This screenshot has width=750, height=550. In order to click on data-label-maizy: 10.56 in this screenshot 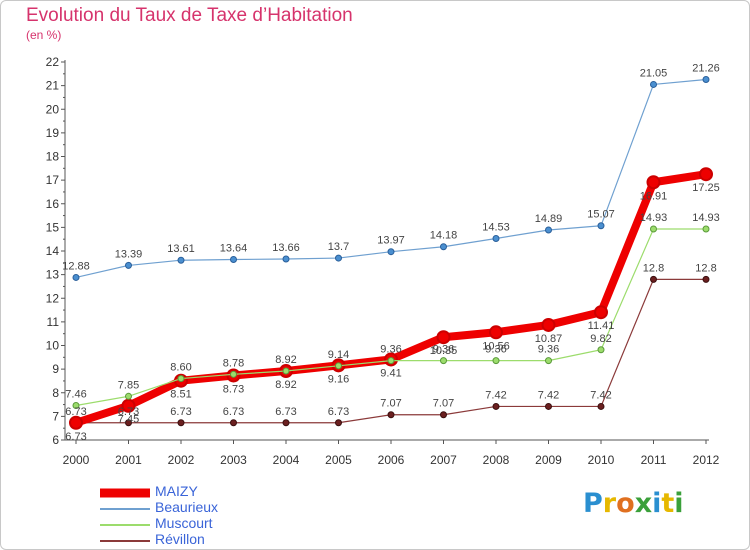, I will do `click(496, 346)`.